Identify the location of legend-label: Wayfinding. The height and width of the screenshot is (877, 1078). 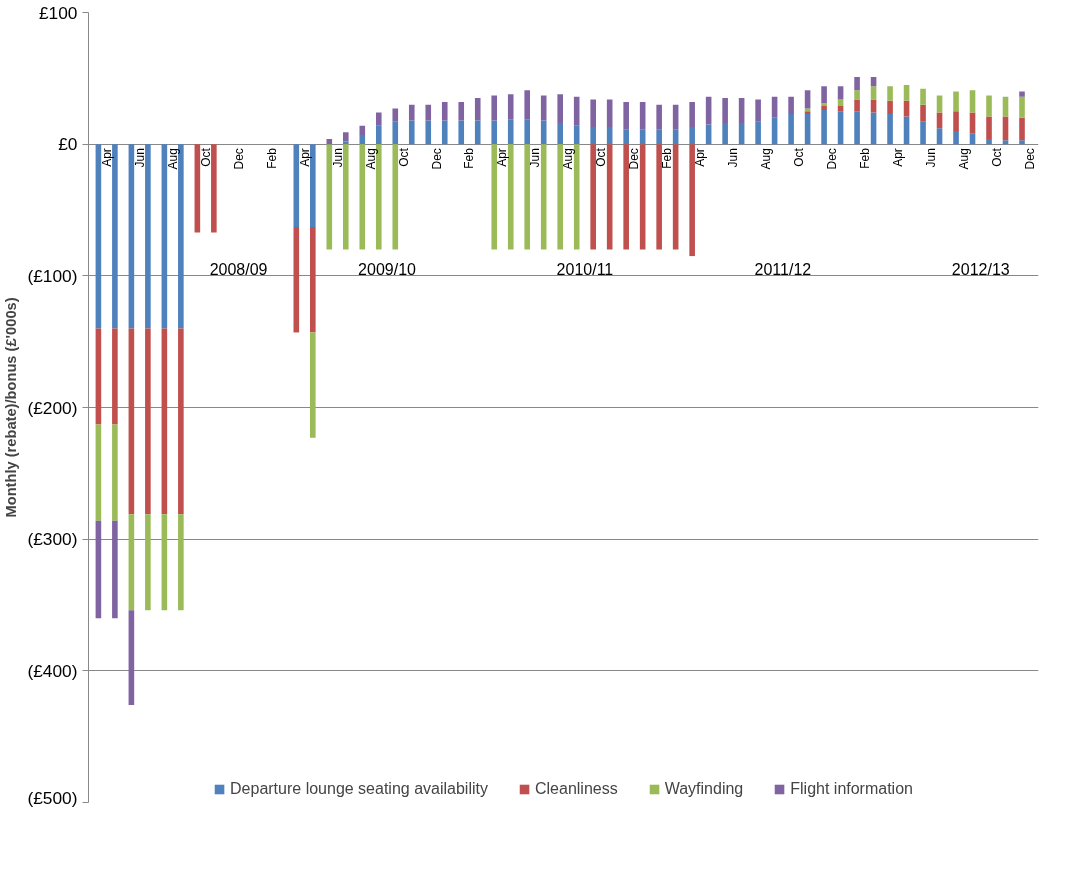
(704, 789).